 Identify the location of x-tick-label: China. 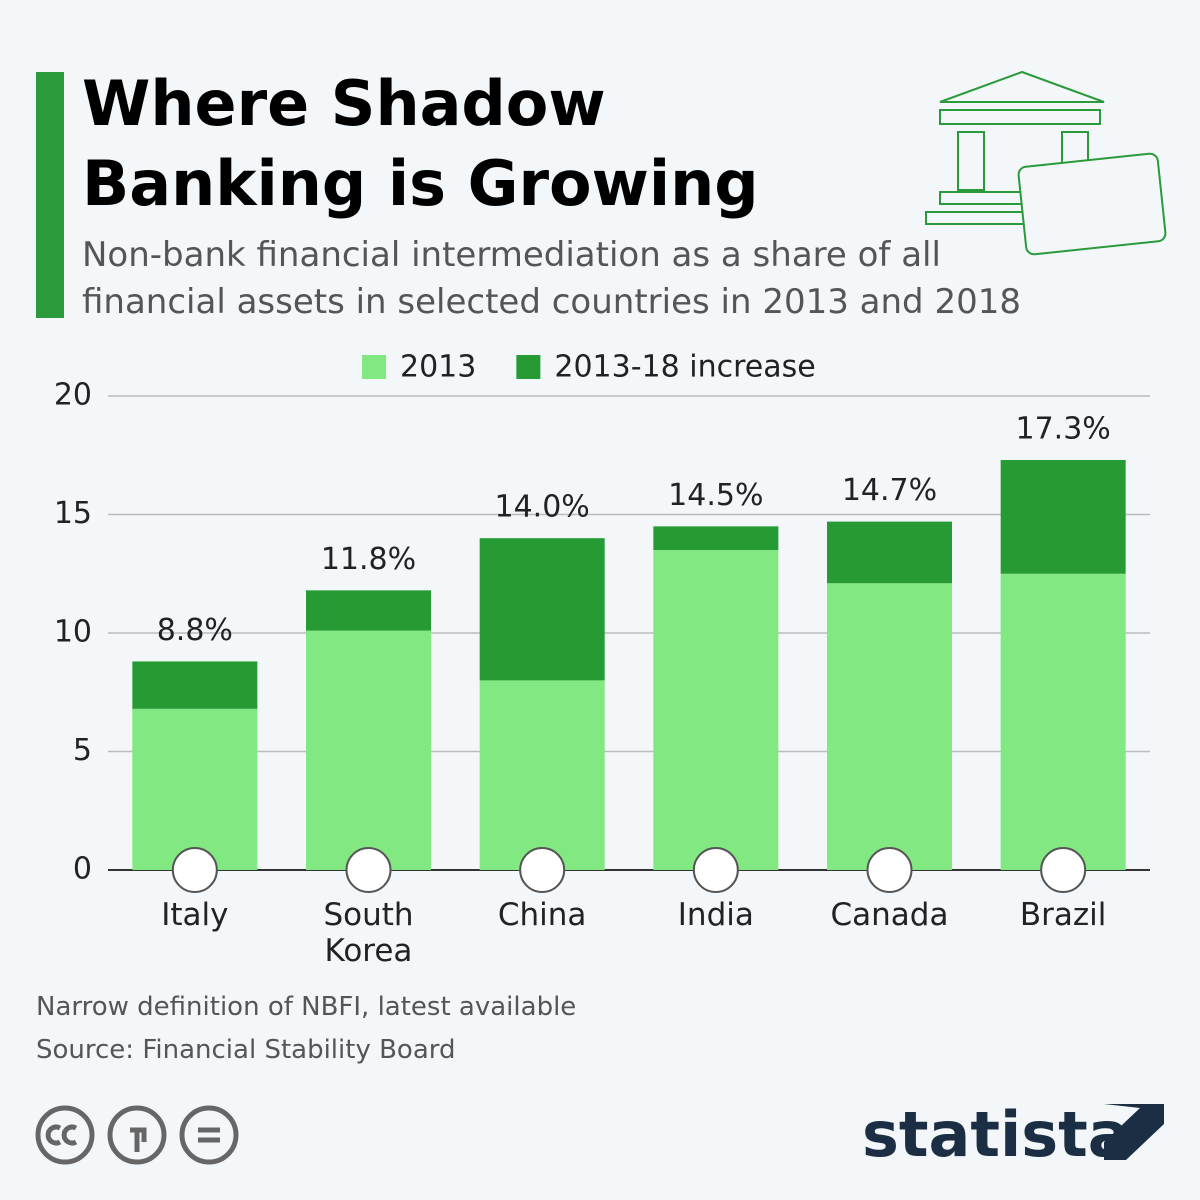
(542, 915).